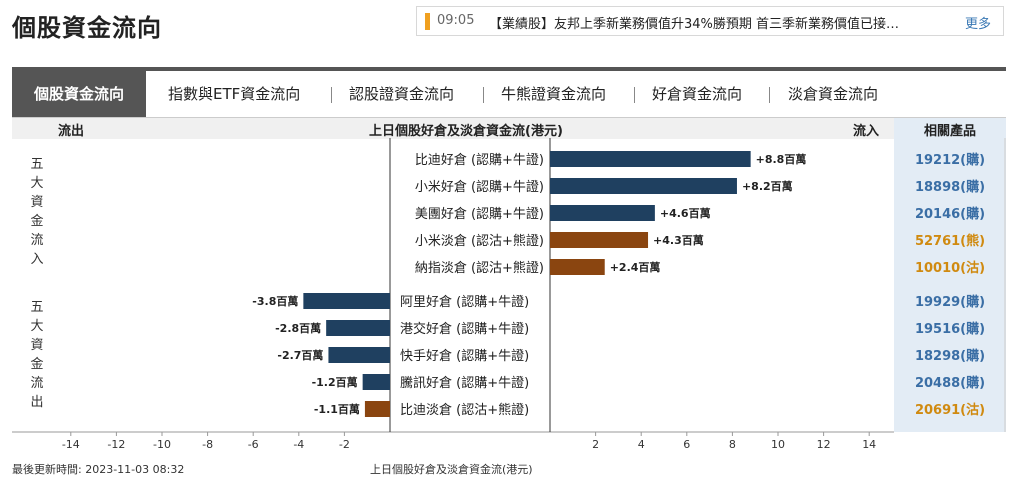 Image resolution: width=1009 pixels, height=501 pixels. I want to click on news-time: 09:05, so click(456, 20).